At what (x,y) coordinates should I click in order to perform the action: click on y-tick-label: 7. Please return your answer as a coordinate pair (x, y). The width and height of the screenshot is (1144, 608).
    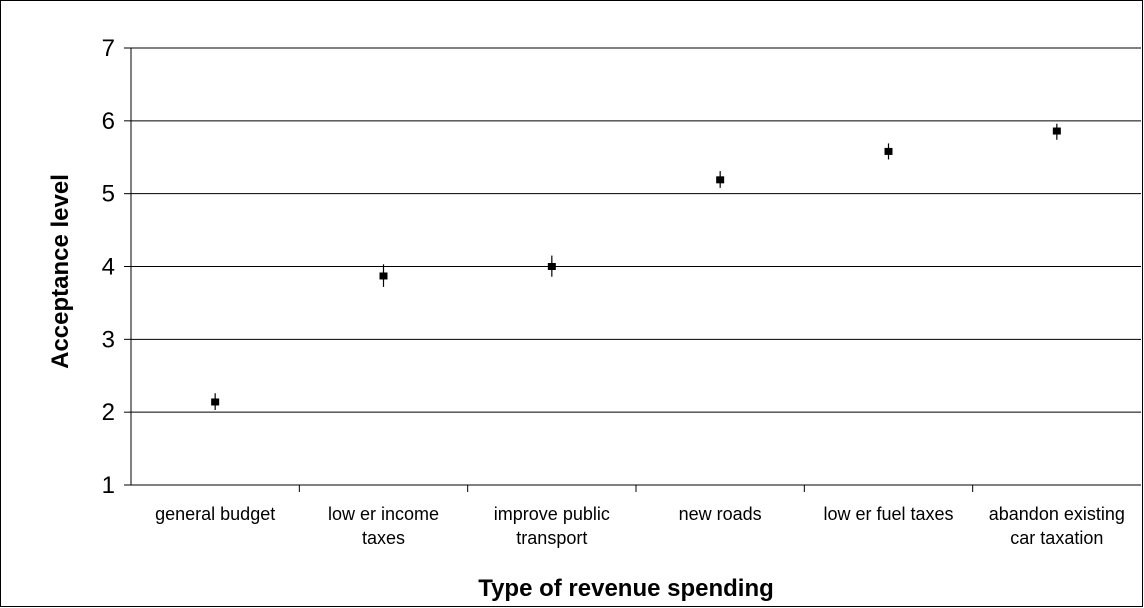
    Looking at the image, I should click on (108, 48).